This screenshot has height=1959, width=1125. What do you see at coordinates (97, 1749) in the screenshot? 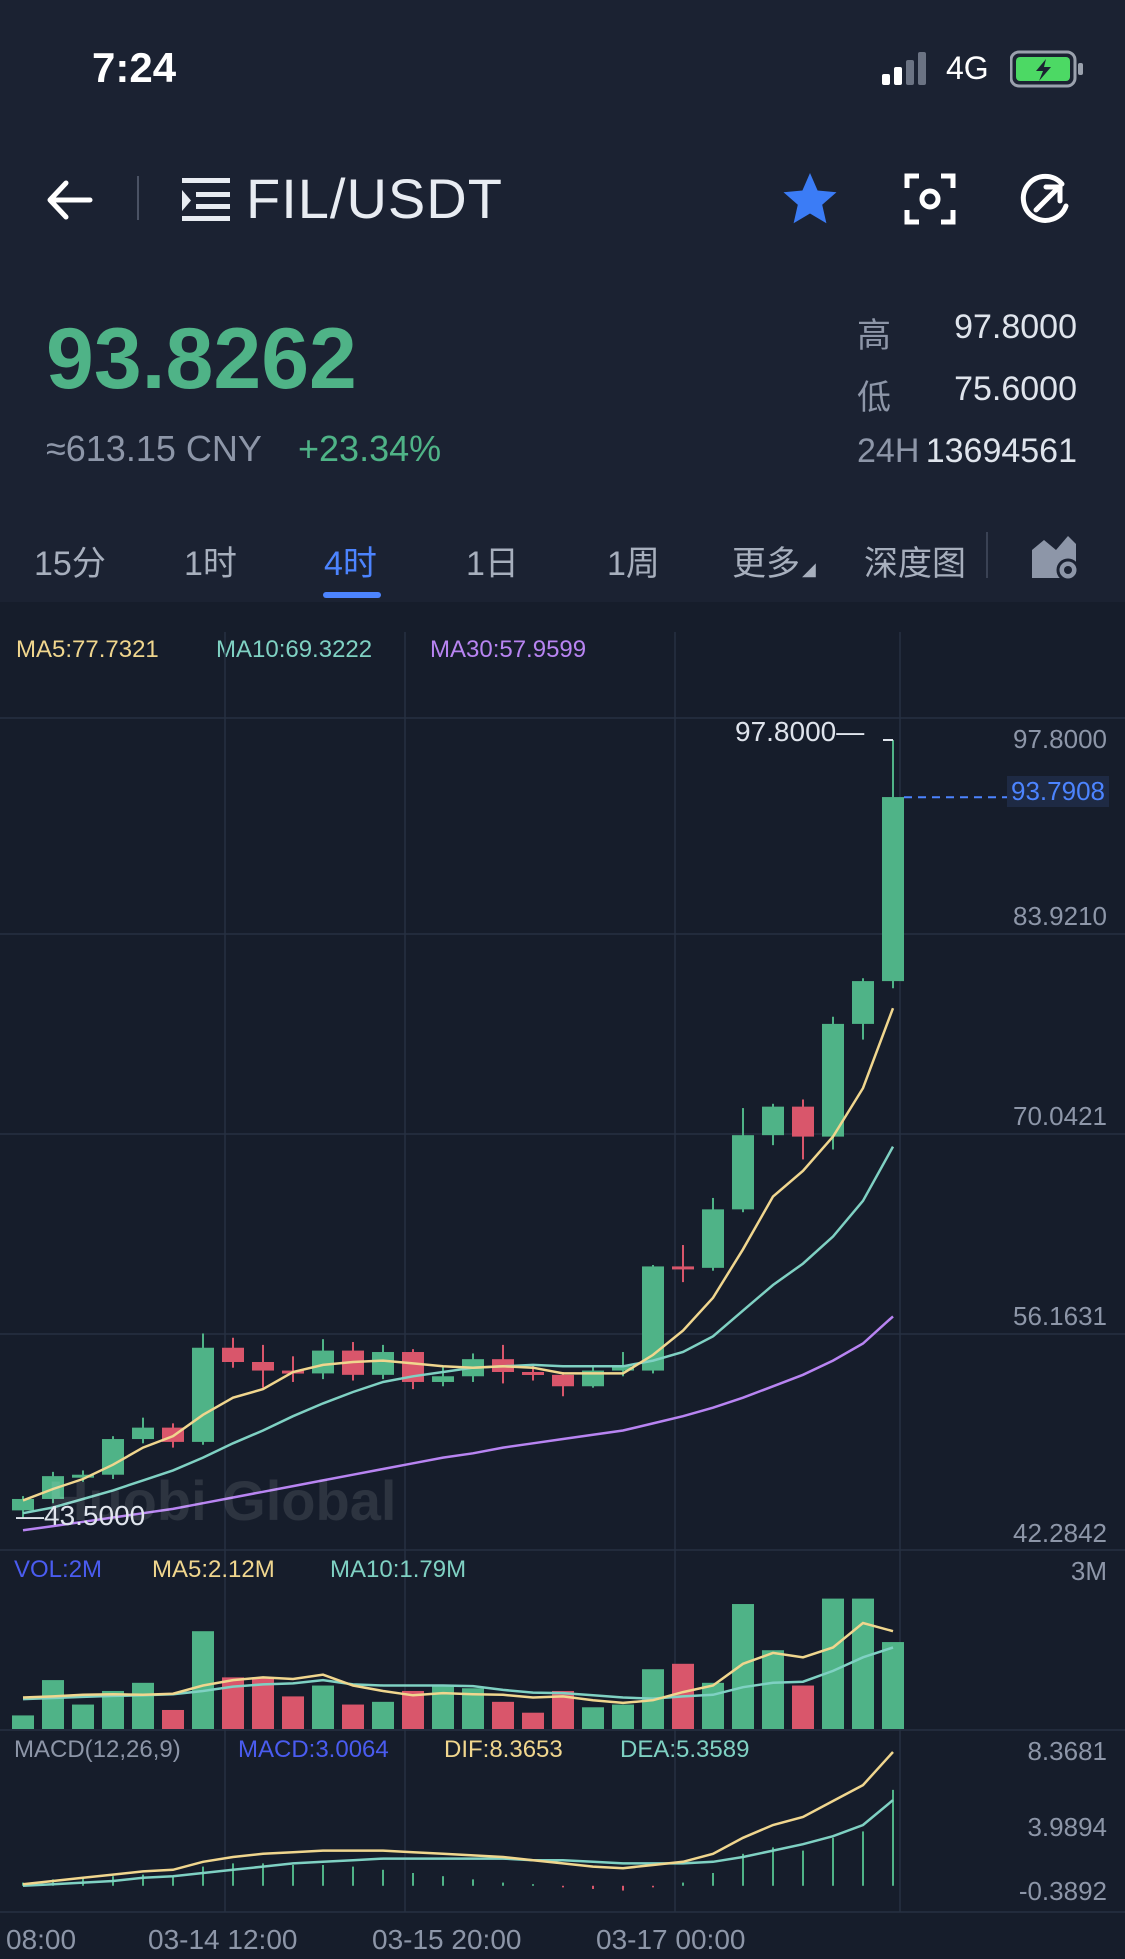
I see `macd-title: MACD(12,26,9)` at bounding box center [97, 1749].